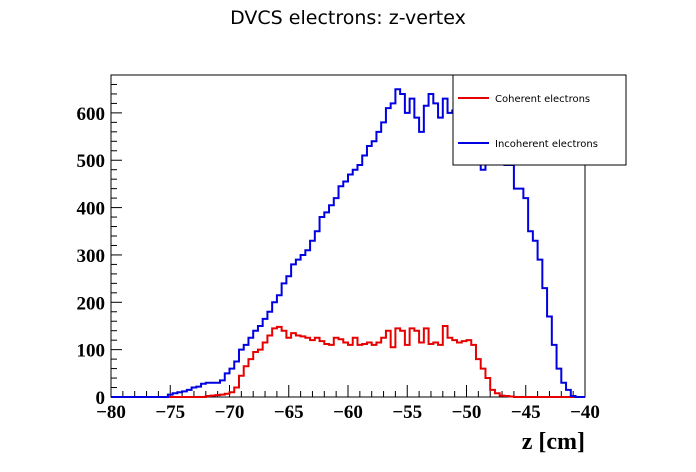  What do you see at coordinates (467, 412) in the screenshot?
I see `x-tick-label: −50` at bounding box center [467, 412].